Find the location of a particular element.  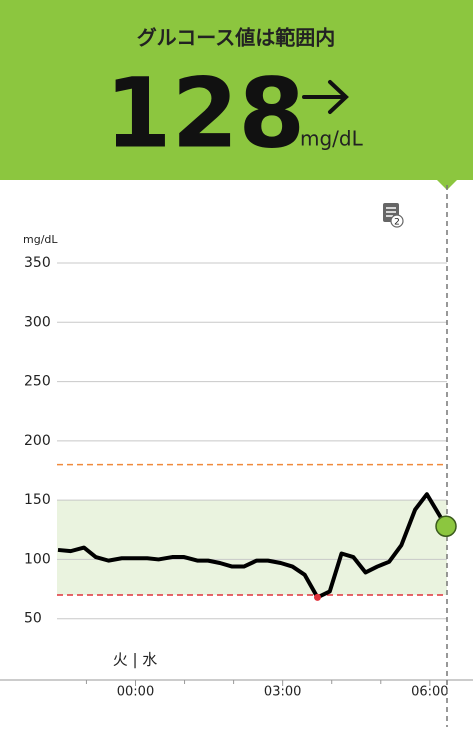

low-point is located at coordinates (317, 597).